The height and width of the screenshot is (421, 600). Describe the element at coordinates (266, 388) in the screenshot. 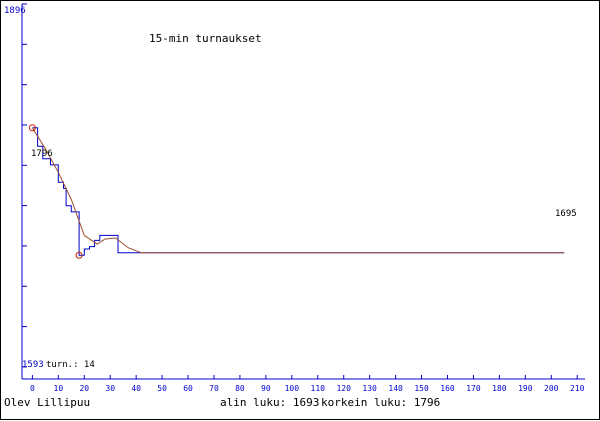

I see `x-tick-label: 90` at that location.